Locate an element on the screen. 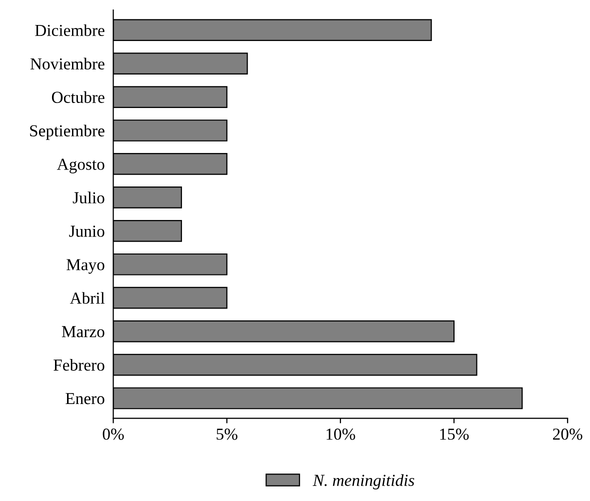 The height and width of the screenshot is (501, 590). x-tick-label: 10% is located at coordinates (341, 434).